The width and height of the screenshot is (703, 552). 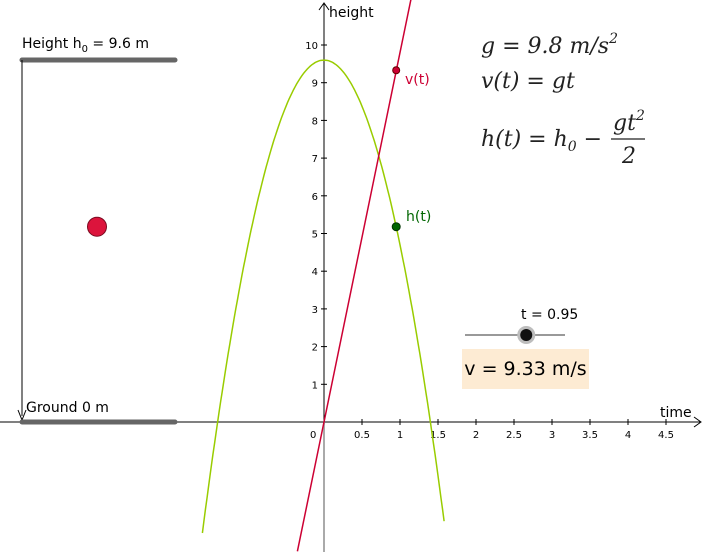 I want to click on falling-ball, so click(x=97, y=226).